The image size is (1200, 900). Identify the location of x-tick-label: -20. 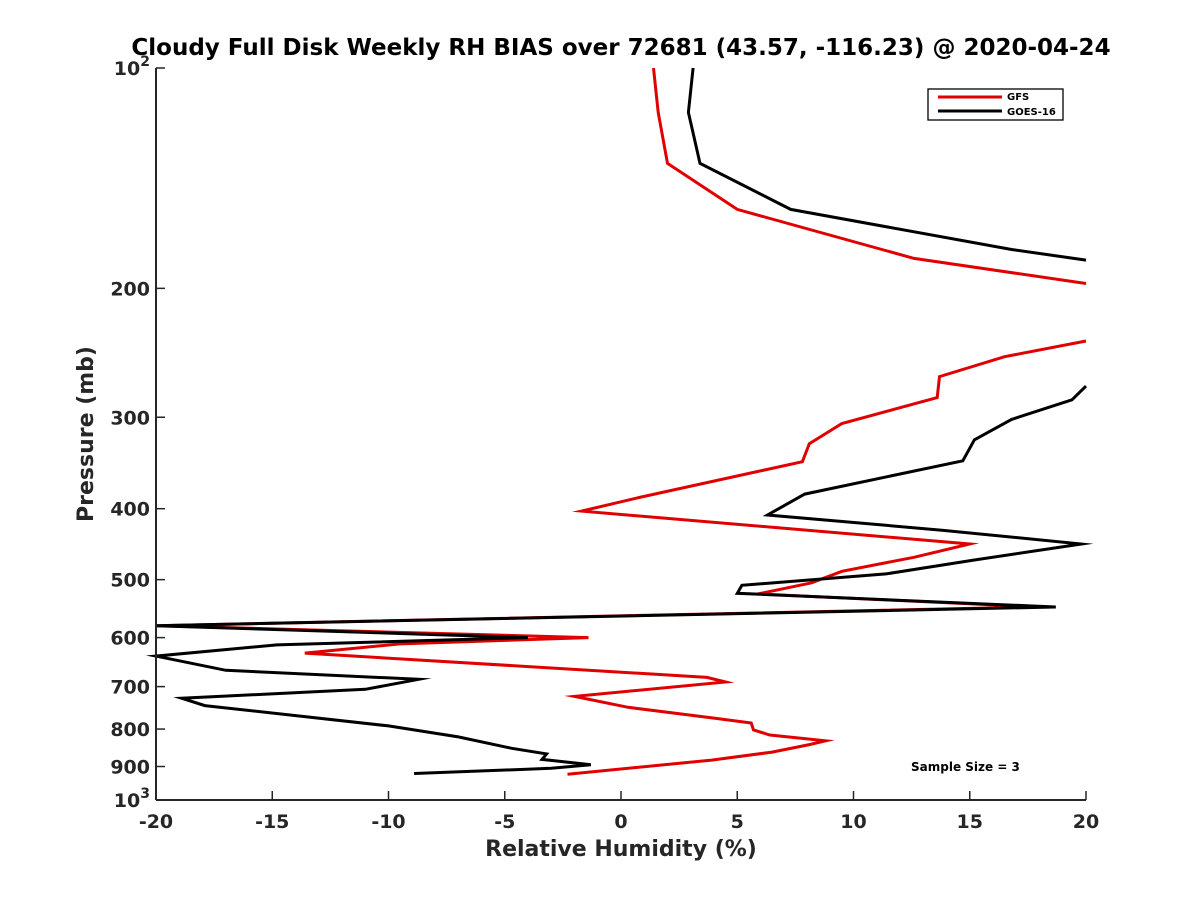
(156, 822).